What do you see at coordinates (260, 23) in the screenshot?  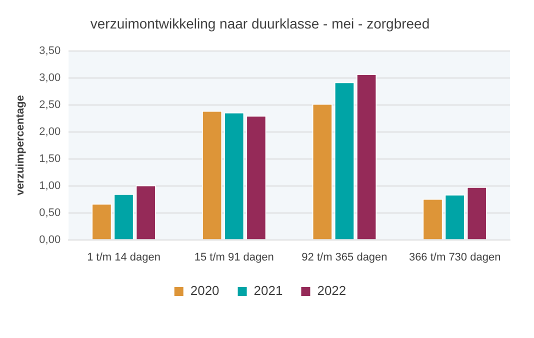 I see `chart-title: verzuimontwikkeling naar duurklasse - mei - zorgbreed` at bounding box center [260, 23].